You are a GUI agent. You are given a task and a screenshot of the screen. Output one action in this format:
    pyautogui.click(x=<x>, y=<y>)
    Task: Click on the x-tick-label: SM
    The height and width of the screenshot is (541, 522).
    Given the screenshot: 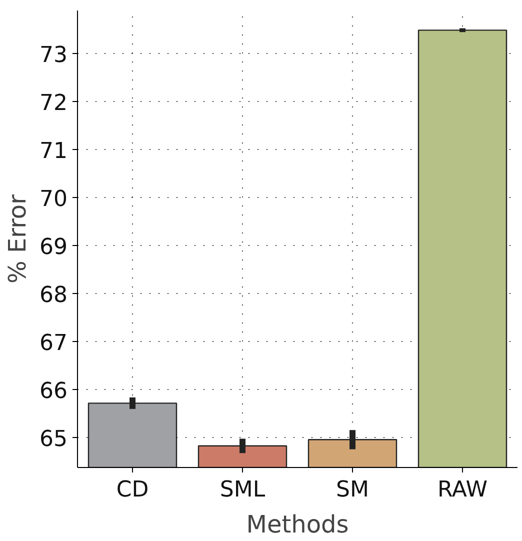 What is the action you would take?
    pyautogui.click(x=352, y=490)
    